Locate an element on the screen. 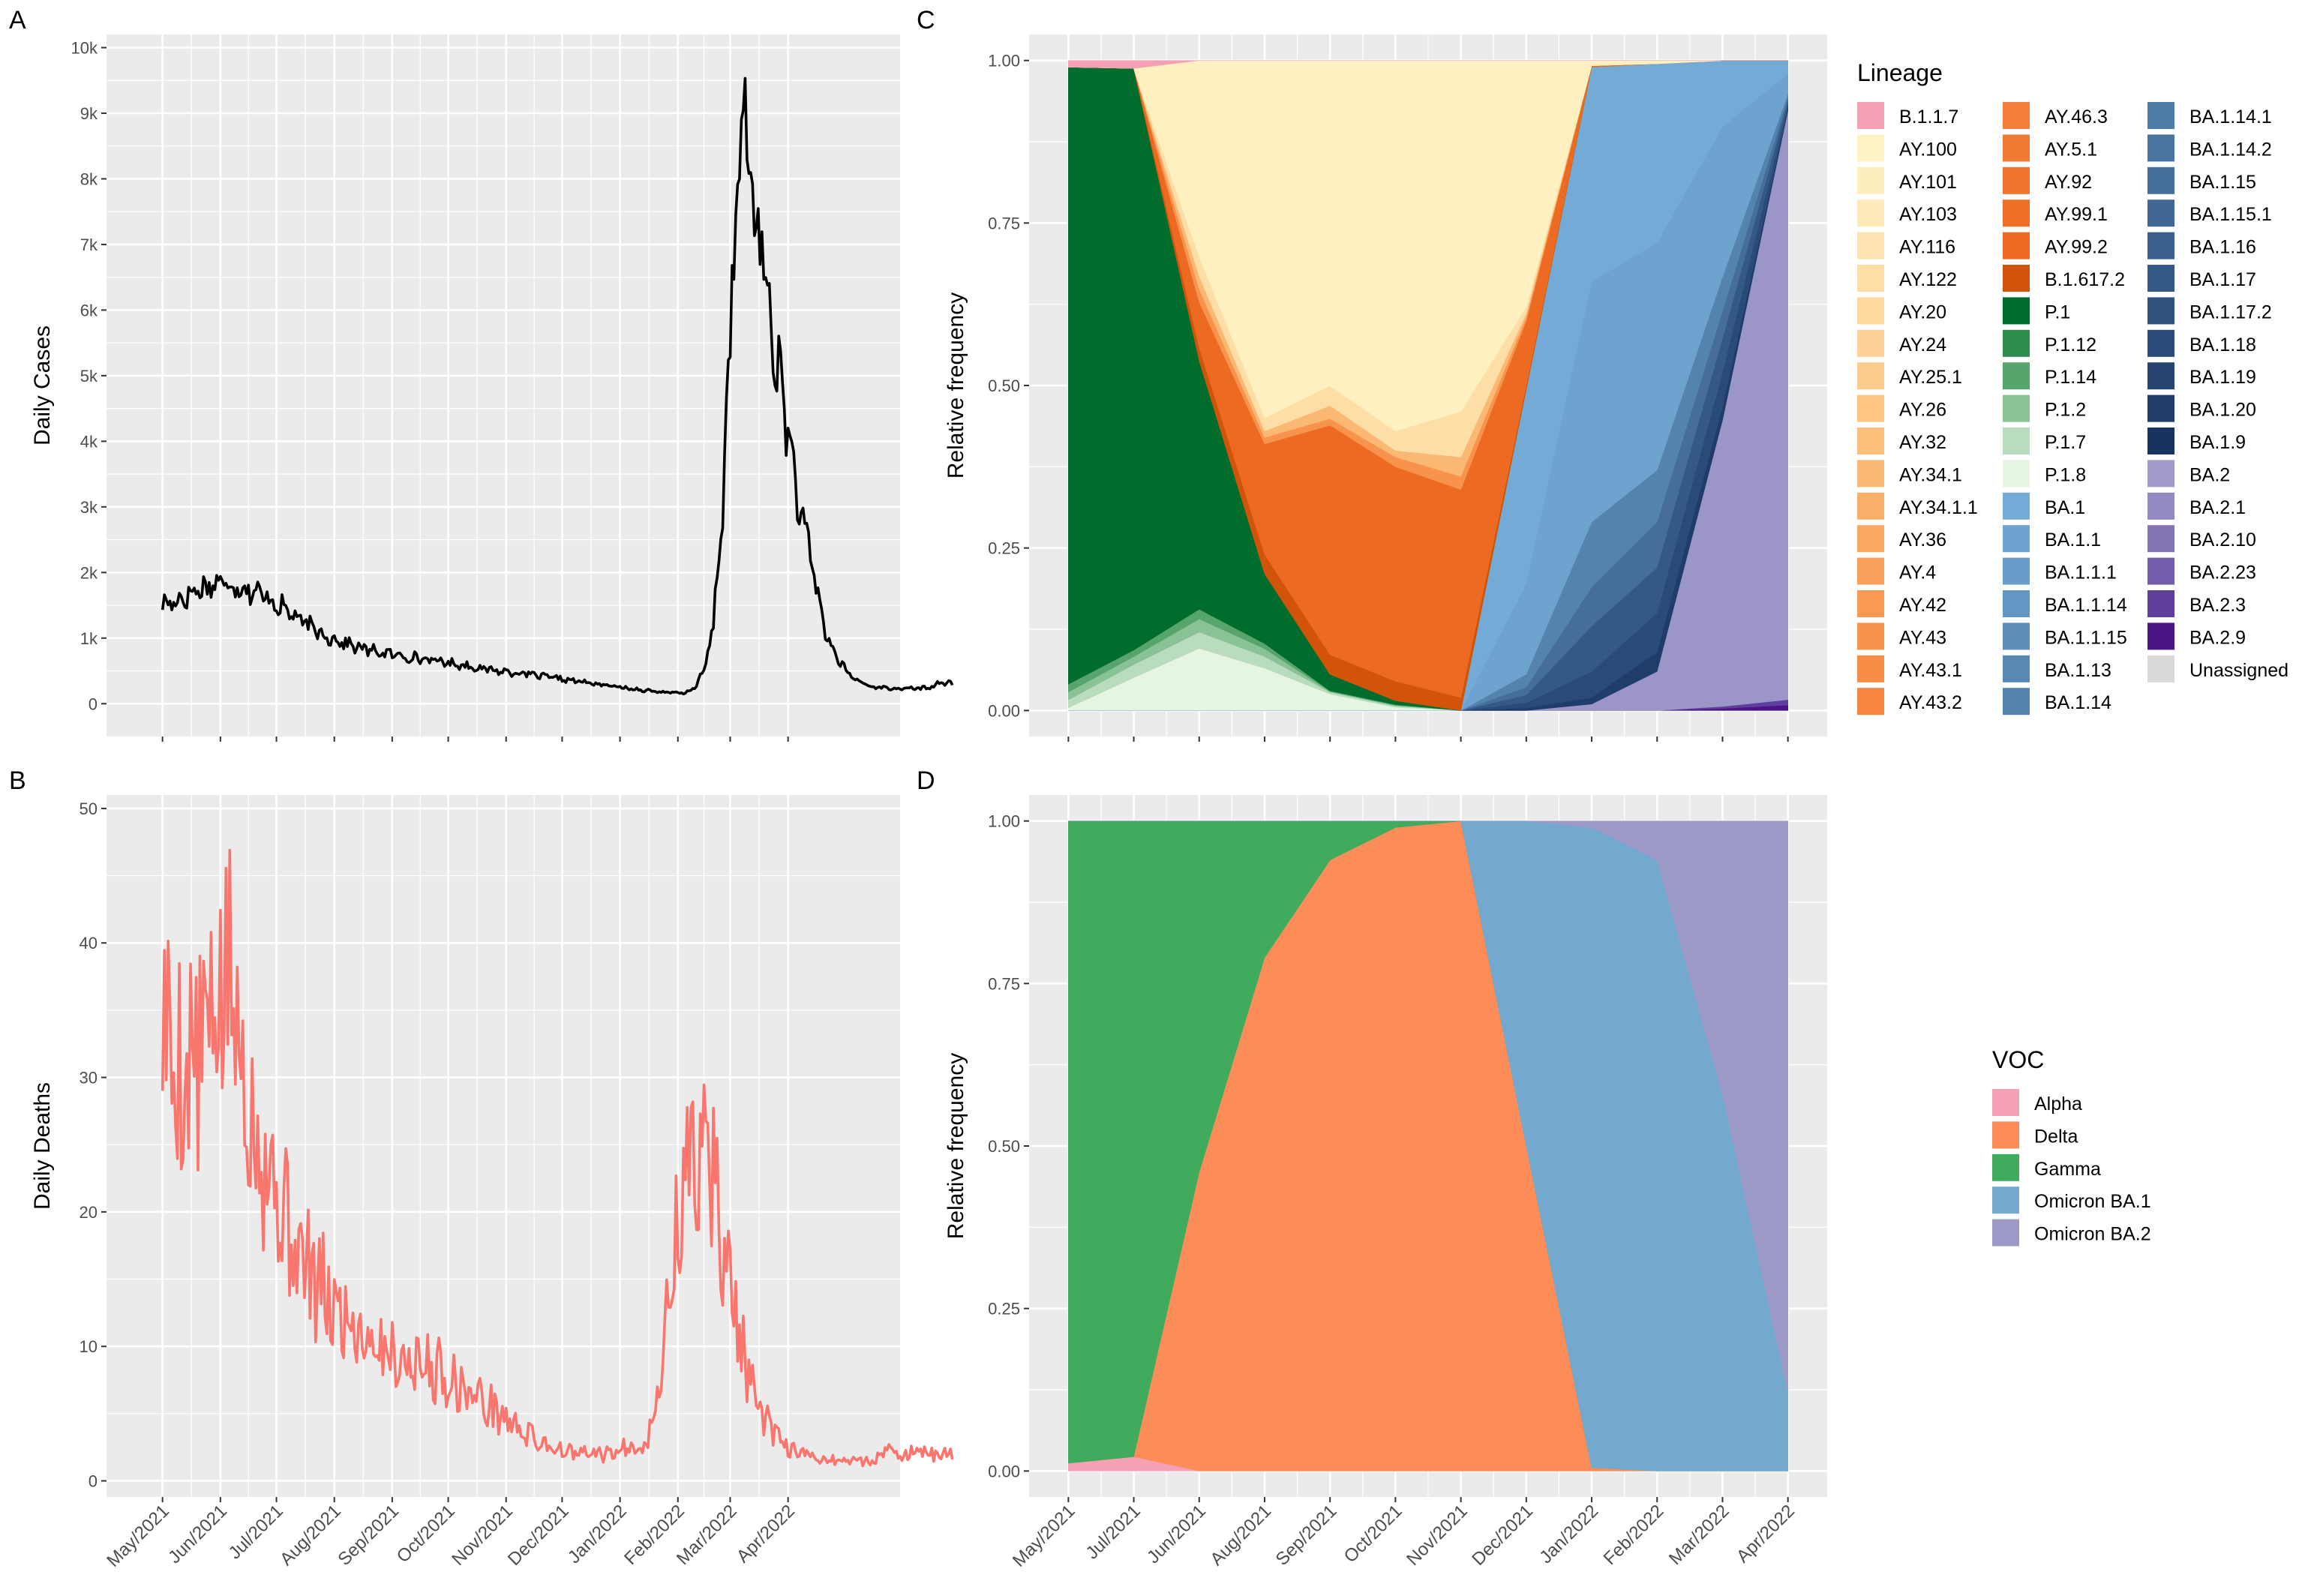  y-tick-label: 8k is located at coordinates (89, 179).